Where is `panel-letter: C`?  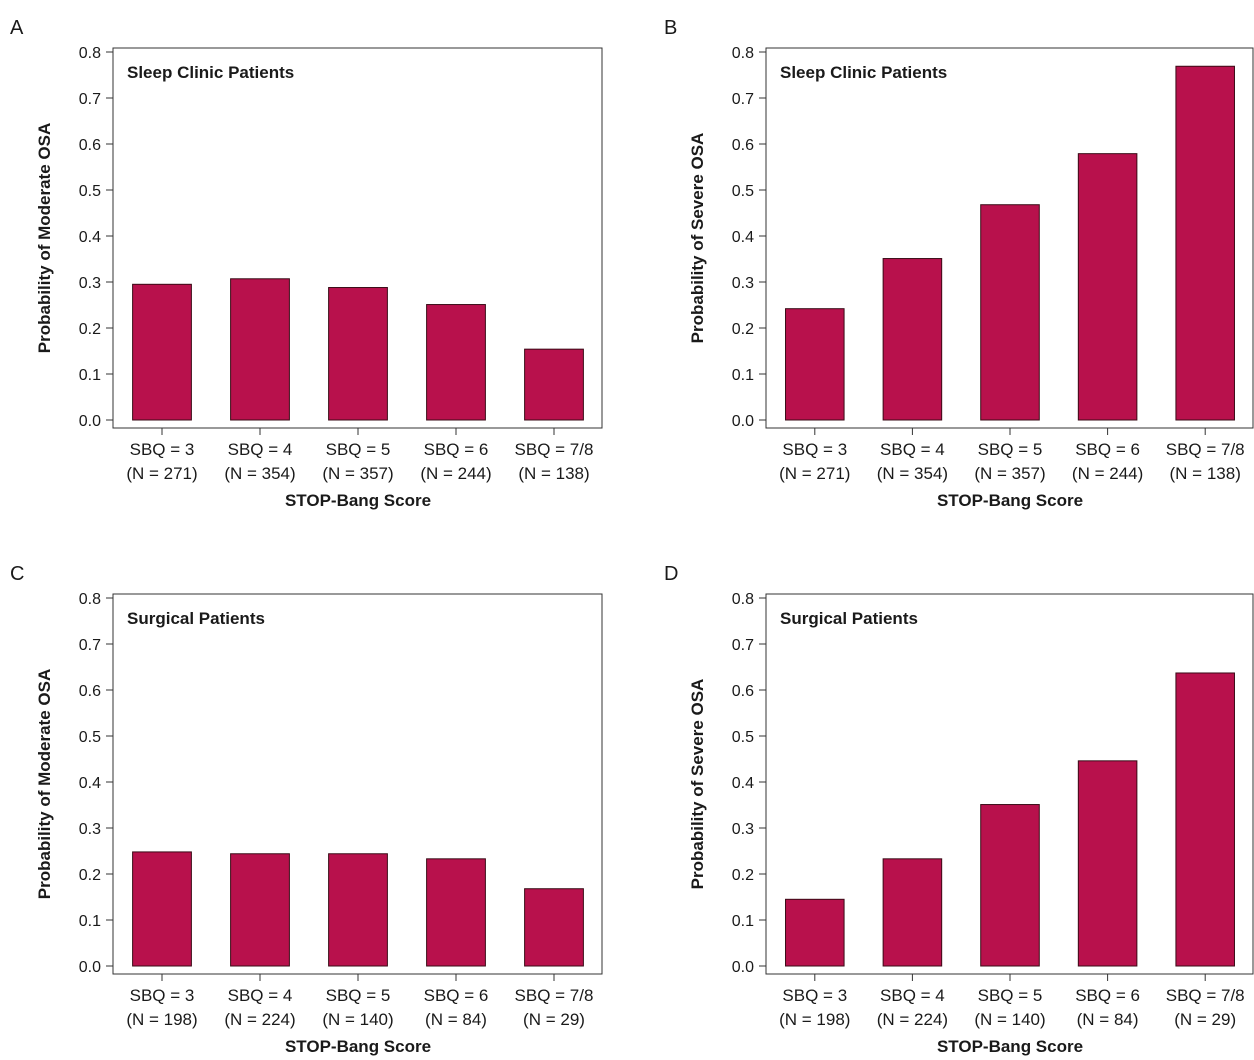
panel-letter: C is located at coordinates (17, 574).